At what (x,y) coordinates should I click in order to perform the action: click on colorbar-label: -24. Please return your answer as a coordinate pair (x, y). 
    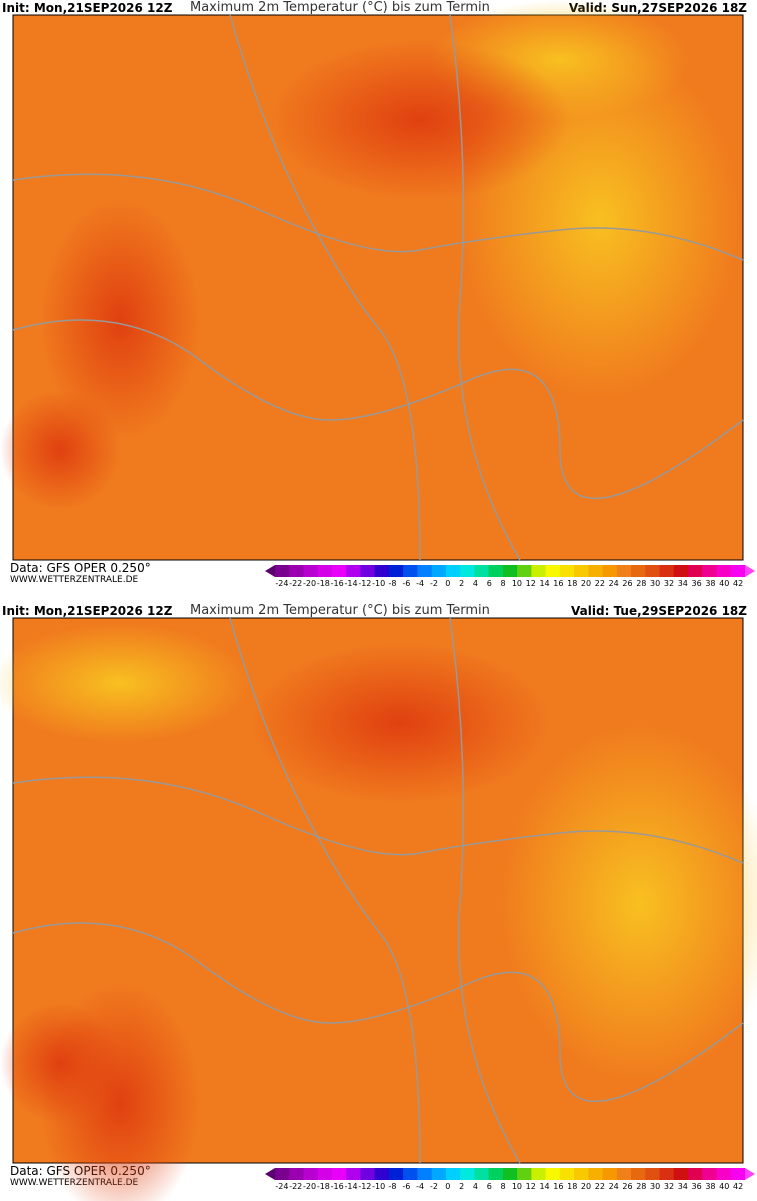
    Looking at the image, I should click on (281, 583).